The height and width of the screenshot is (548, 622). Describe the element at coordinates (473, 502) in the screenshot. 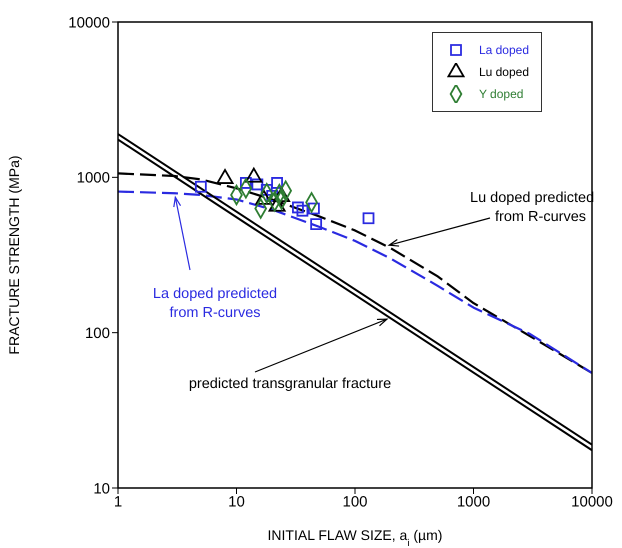

I see `x-tick-label: 1000` at that location.